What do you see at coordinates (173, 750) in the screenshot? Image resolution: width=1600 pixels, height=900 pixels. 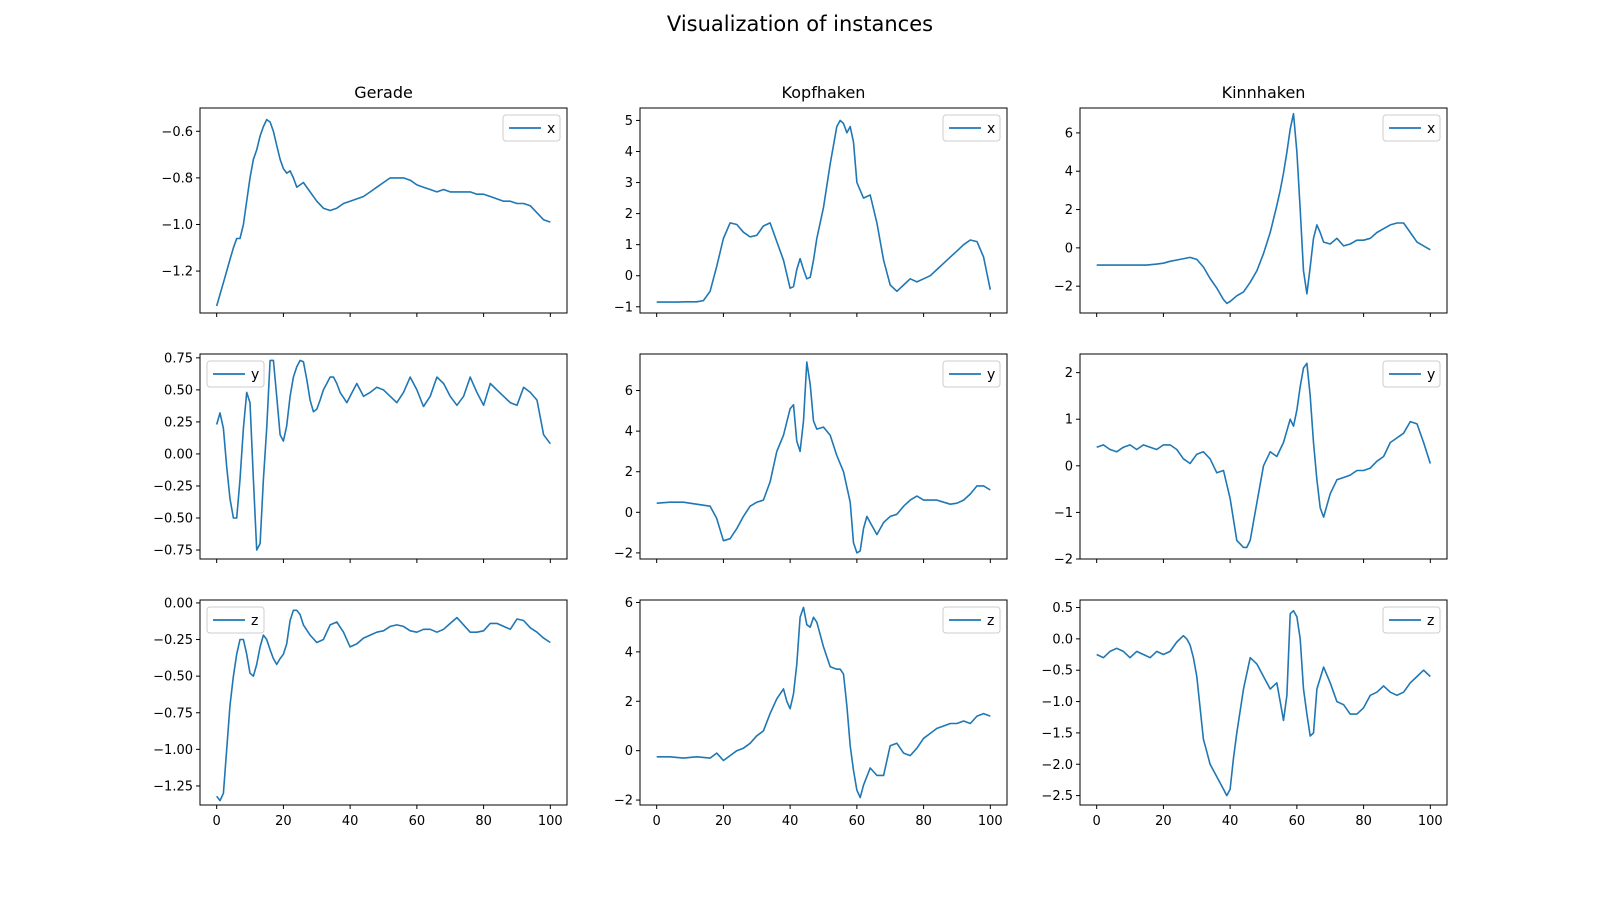 I see `y-tick-label: −1.00` at bounding box center [173, 750].